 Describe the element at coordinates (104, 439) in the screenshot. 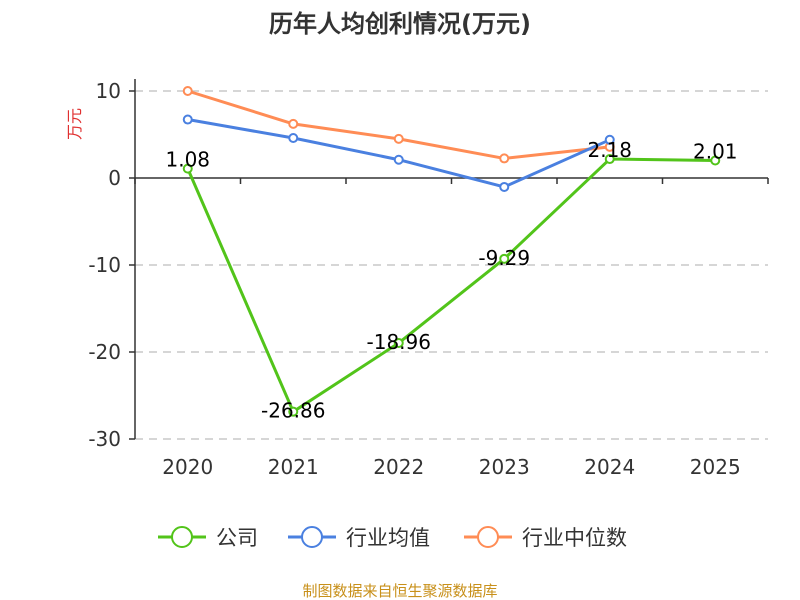

I see `y-tick-label: -30` at that location.